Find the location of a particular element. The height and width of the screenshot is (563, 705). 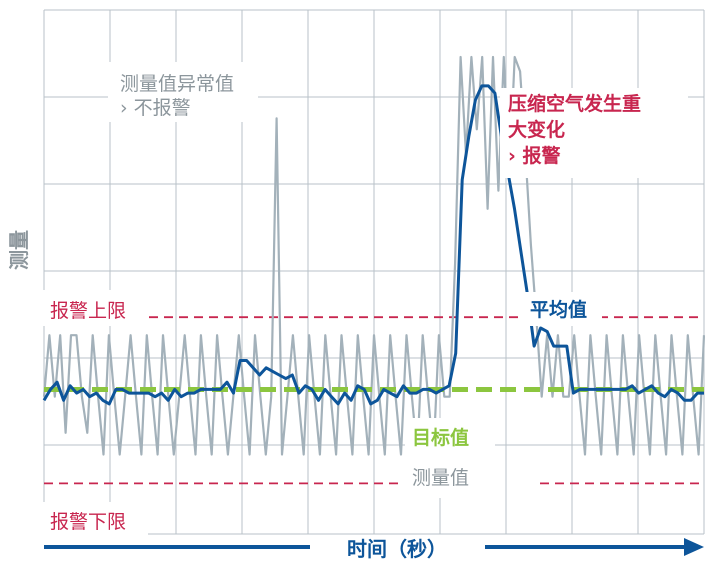

upper-limit-label: 报警上限 is located at coordinates (88, 311).